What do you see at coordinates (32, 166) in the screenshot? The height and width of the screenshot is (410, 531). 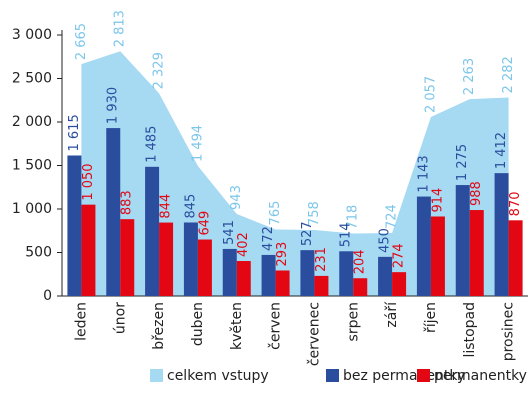 I see `y-tick-label: 1 500` at bounding box center [32, 166].